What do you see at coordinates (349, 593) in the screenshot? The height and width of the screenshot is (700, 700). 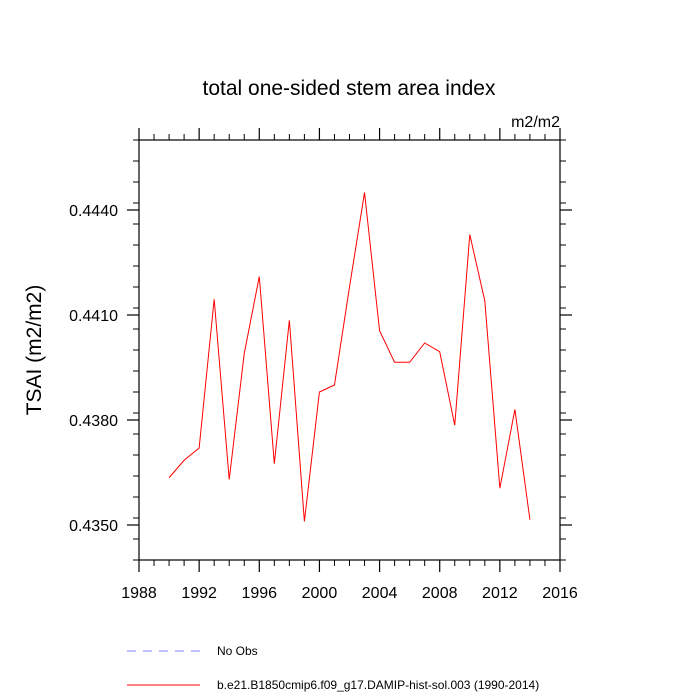 I see `x-axis-tick-labels: 1988 1992 1996 2000 2004 2008 2012 2016` at bounding box center [349, 593].